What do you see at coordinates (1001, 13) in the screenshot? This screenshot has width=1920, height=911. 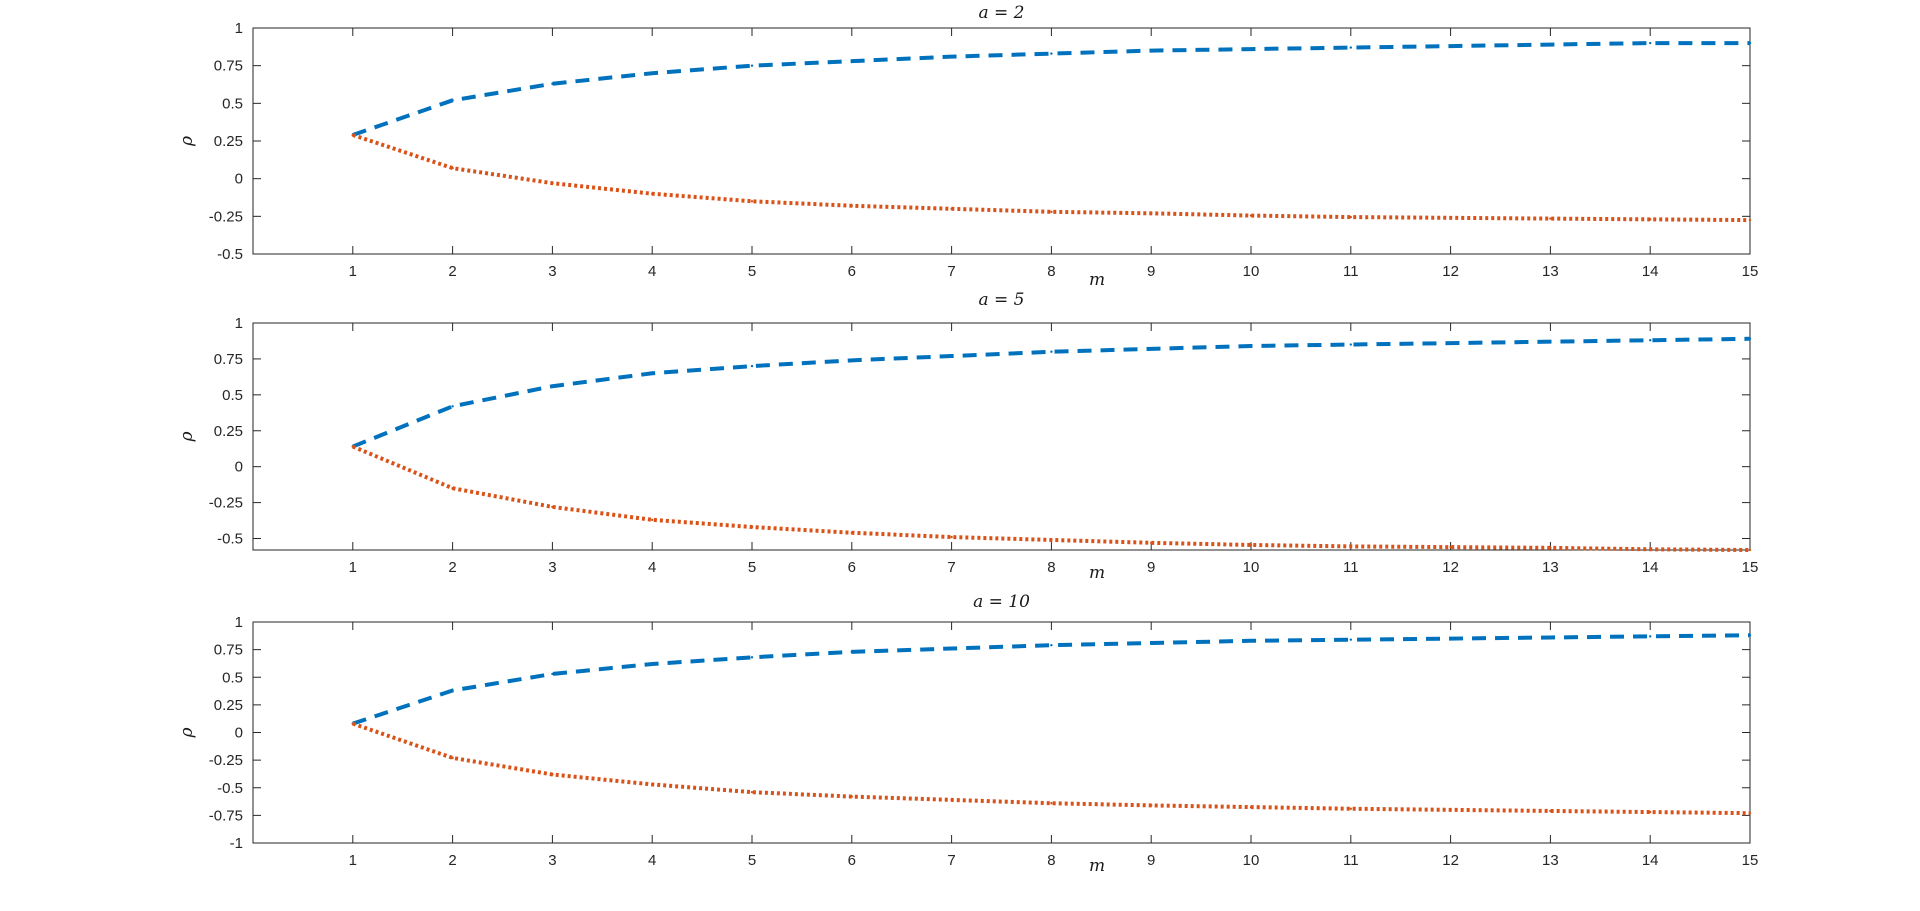 I see `subplot-title: a = 2` at bounding box center [1001, 13].